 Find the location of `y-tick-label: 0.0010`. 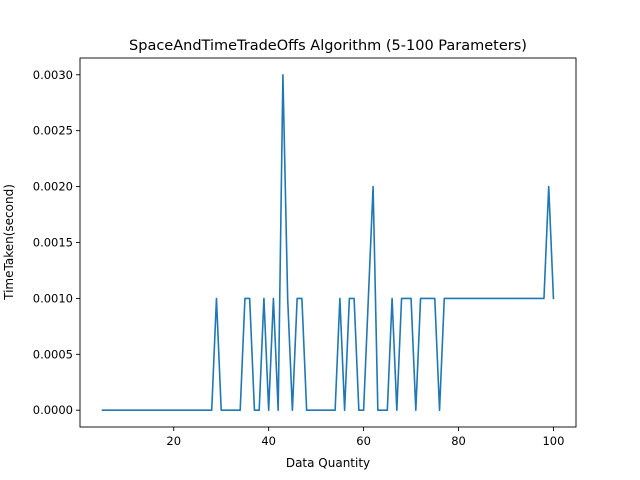

y-tick-label: 0.0010 is located at coordinates (53, 298).